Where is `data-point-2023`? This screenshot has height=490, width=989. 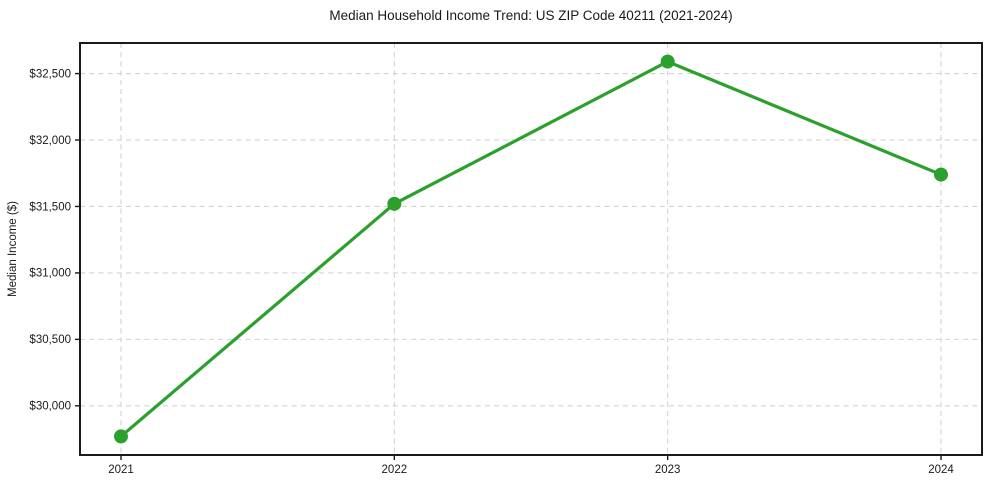
data-point-2023 is located at coordinates (667, 61).